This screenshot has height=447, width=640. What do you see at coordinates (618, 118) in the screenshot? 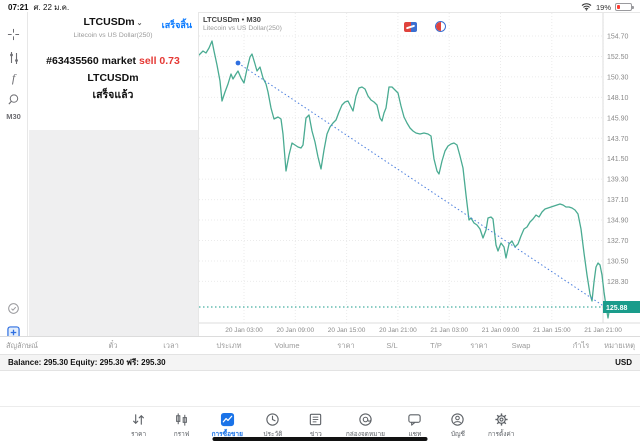
I see `svg-text: 145.90` at bounding box center [618, 118].